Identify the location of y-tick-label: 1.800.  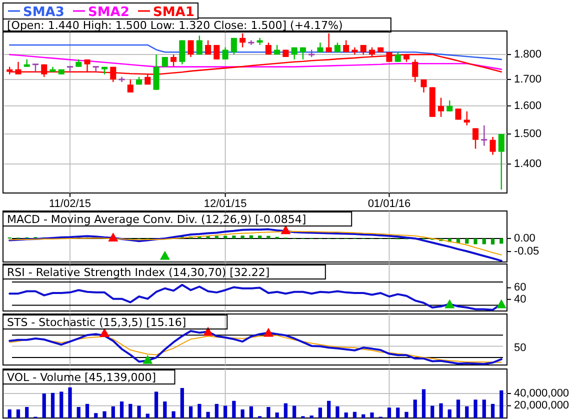
(528, 54).